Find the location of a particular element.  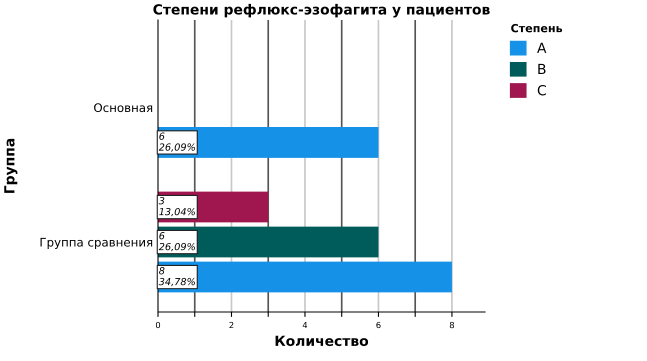

legend-label: C is located at coordinates (542, 90).